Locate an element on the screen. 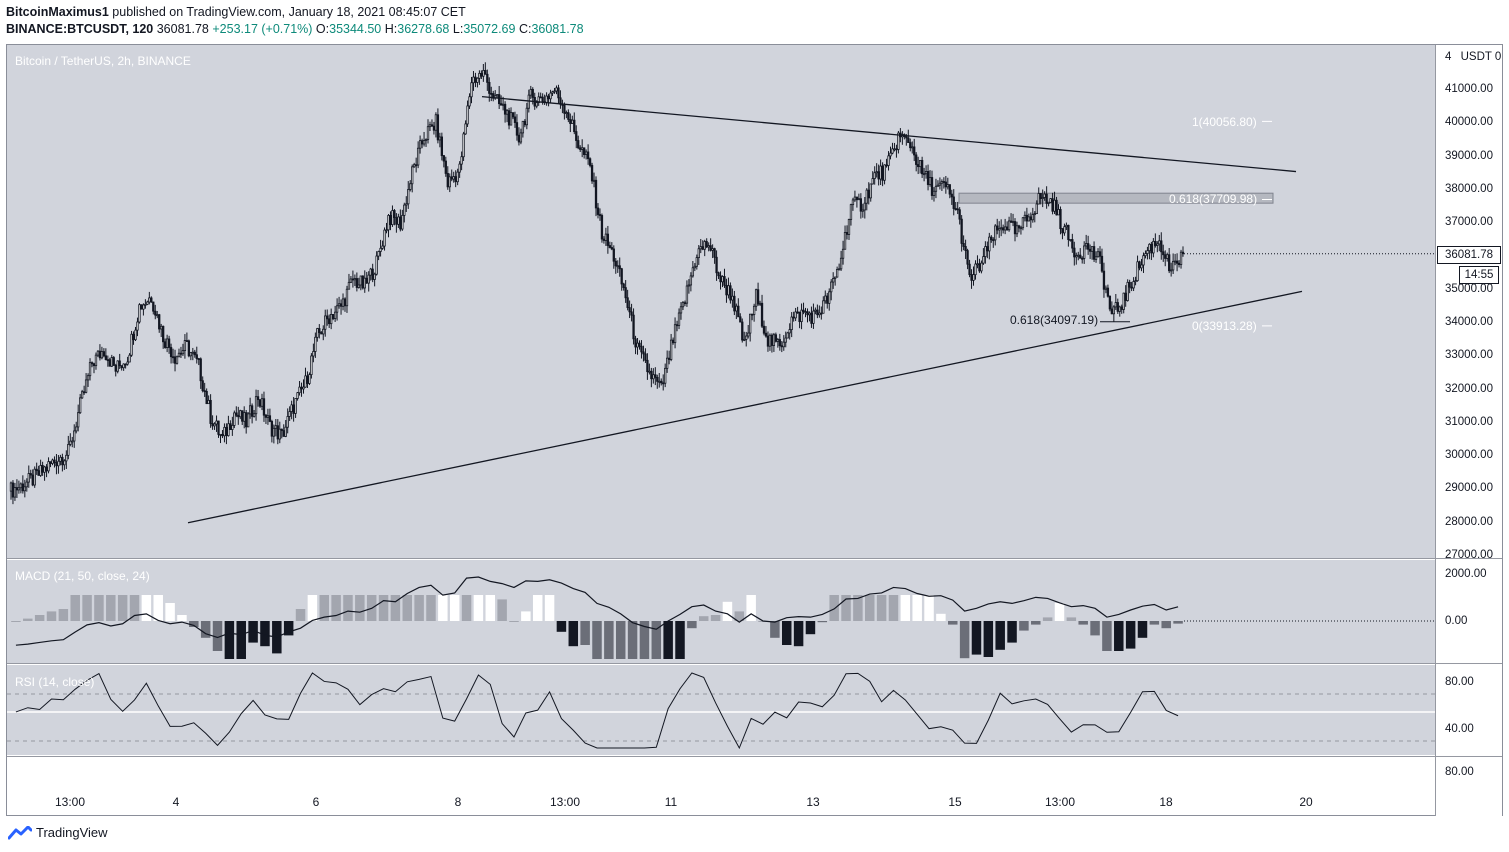  rsi-tick: 80.00 is located at coordinates (1459, 772).